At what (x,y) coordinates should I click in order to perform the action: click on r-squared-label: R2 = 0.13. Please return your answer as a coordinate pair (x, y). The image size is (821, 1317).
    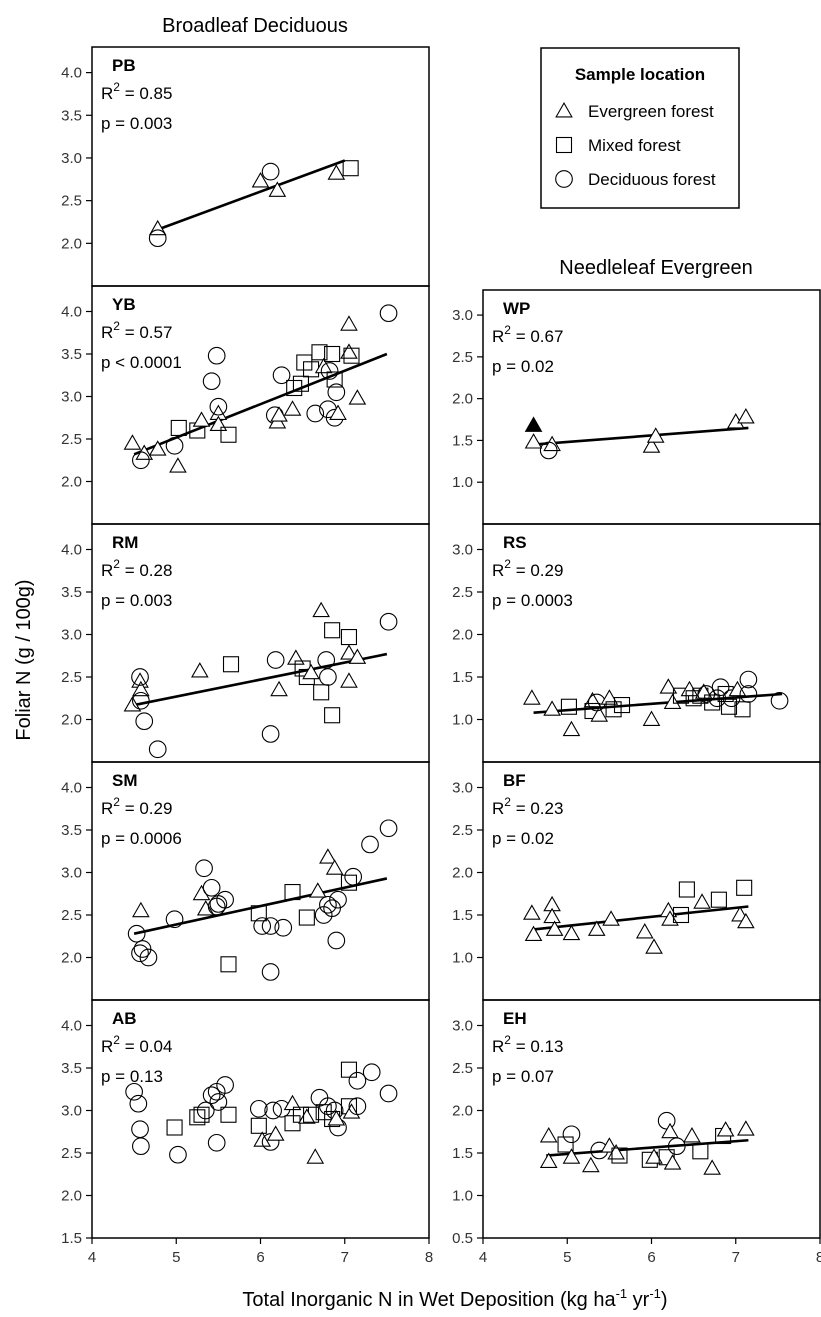
    Looking at the image, I should click on (527, 1044).